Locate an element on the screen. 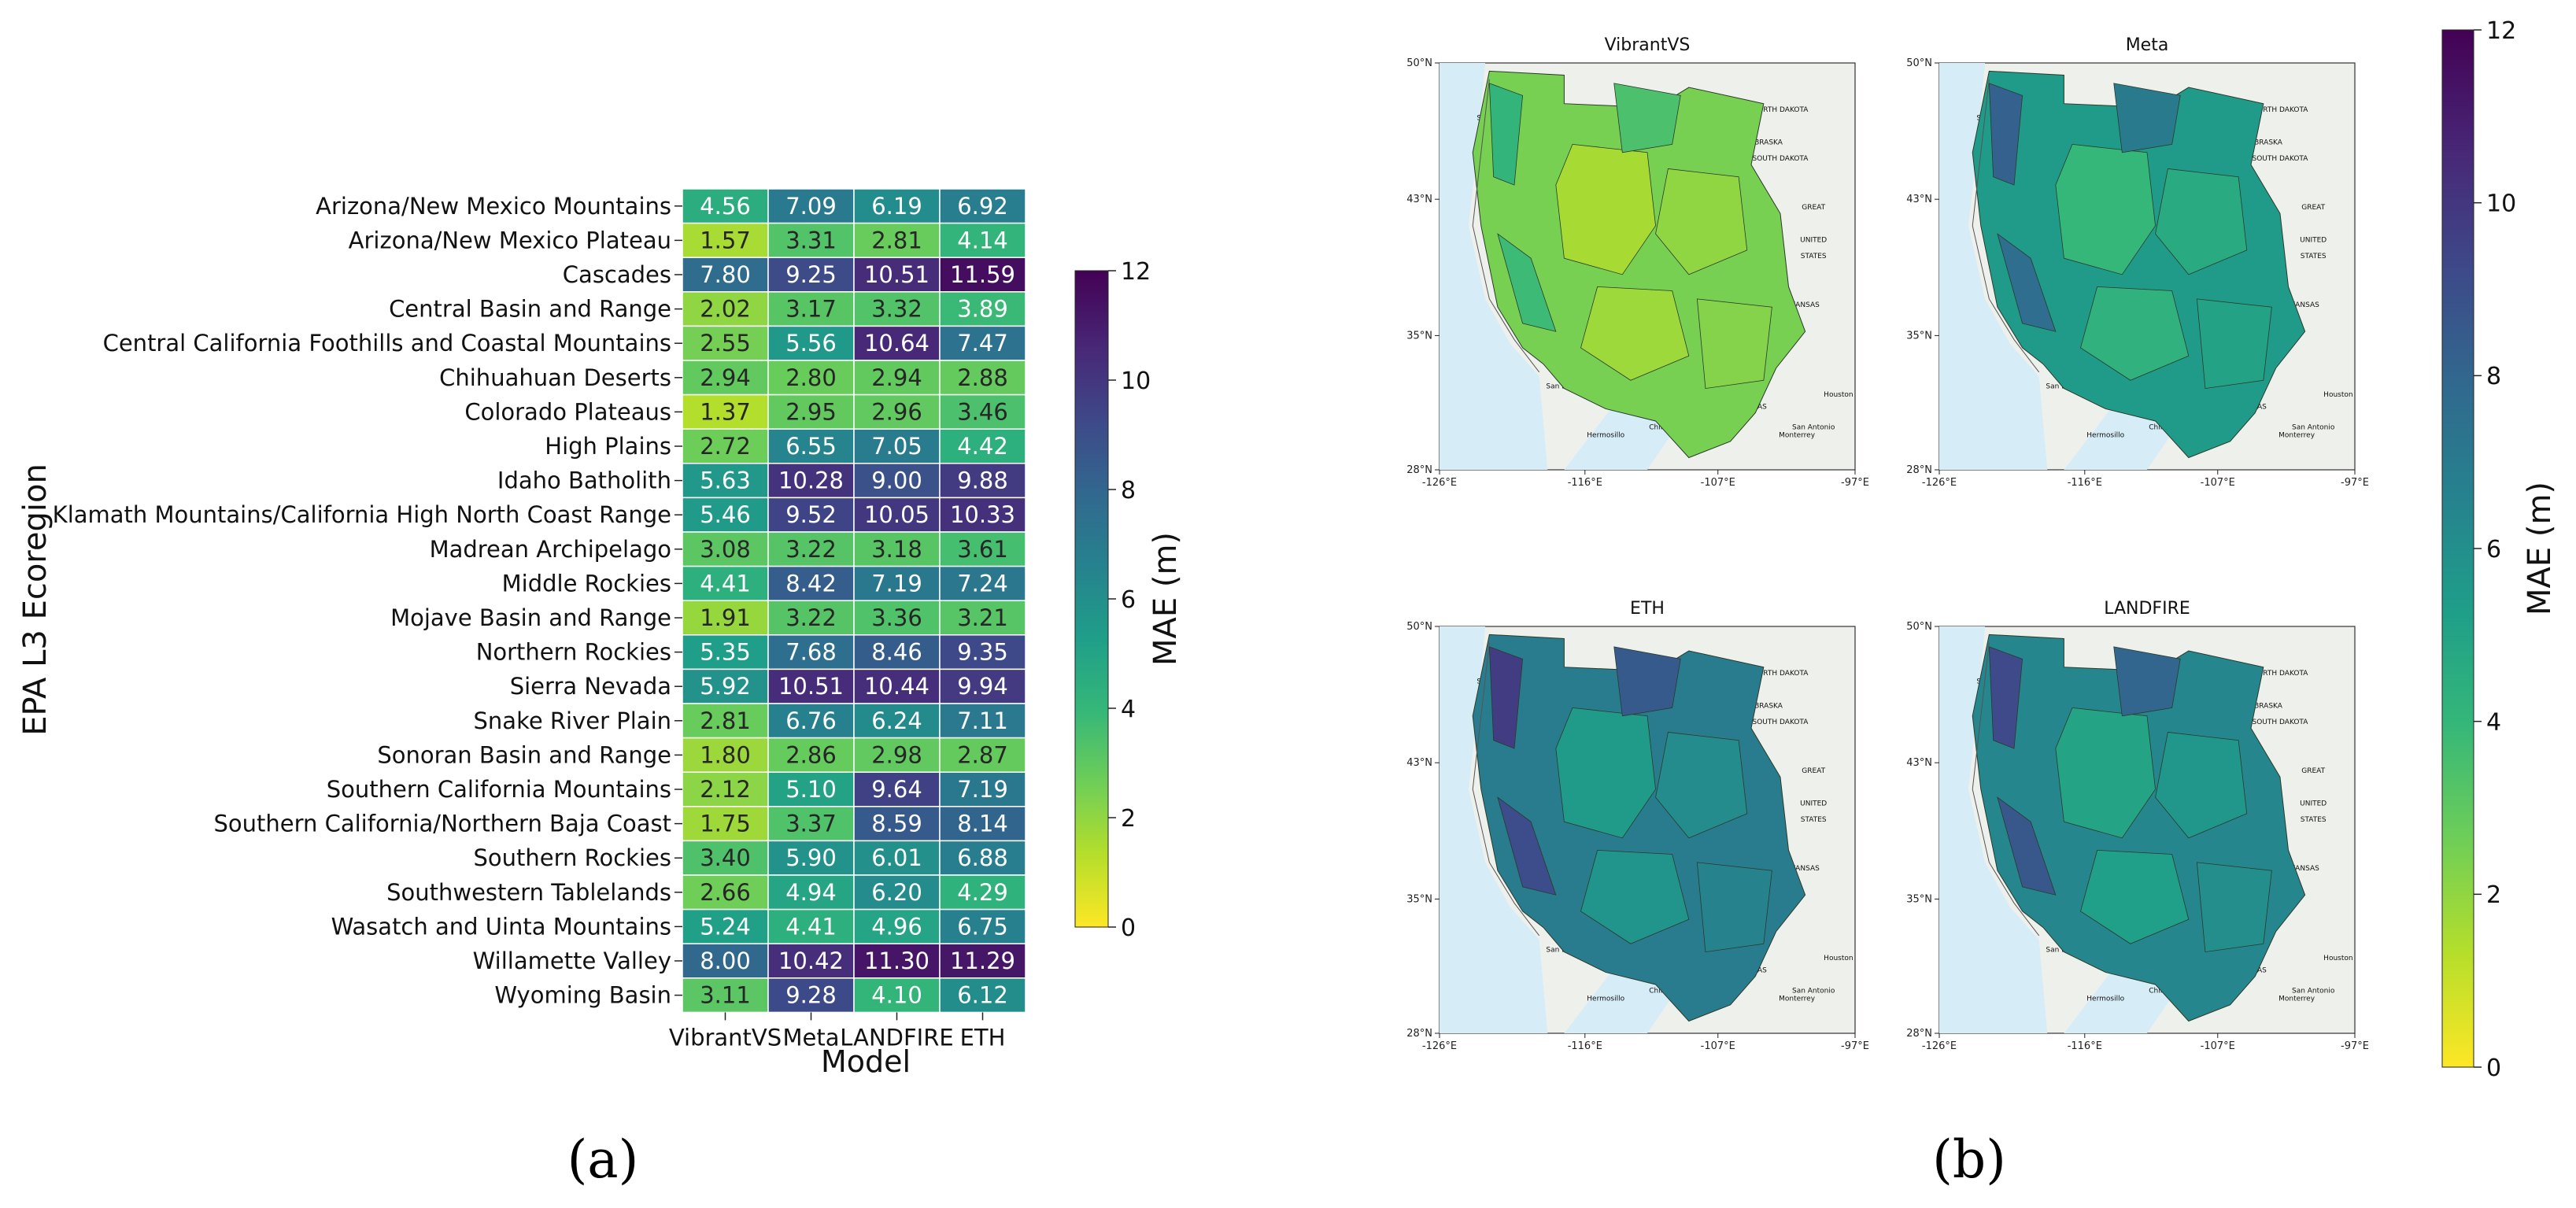  heatmap-column-labels: VibrantVS Meta LANDFIRE ETH is located at coordinates (837, 1032).